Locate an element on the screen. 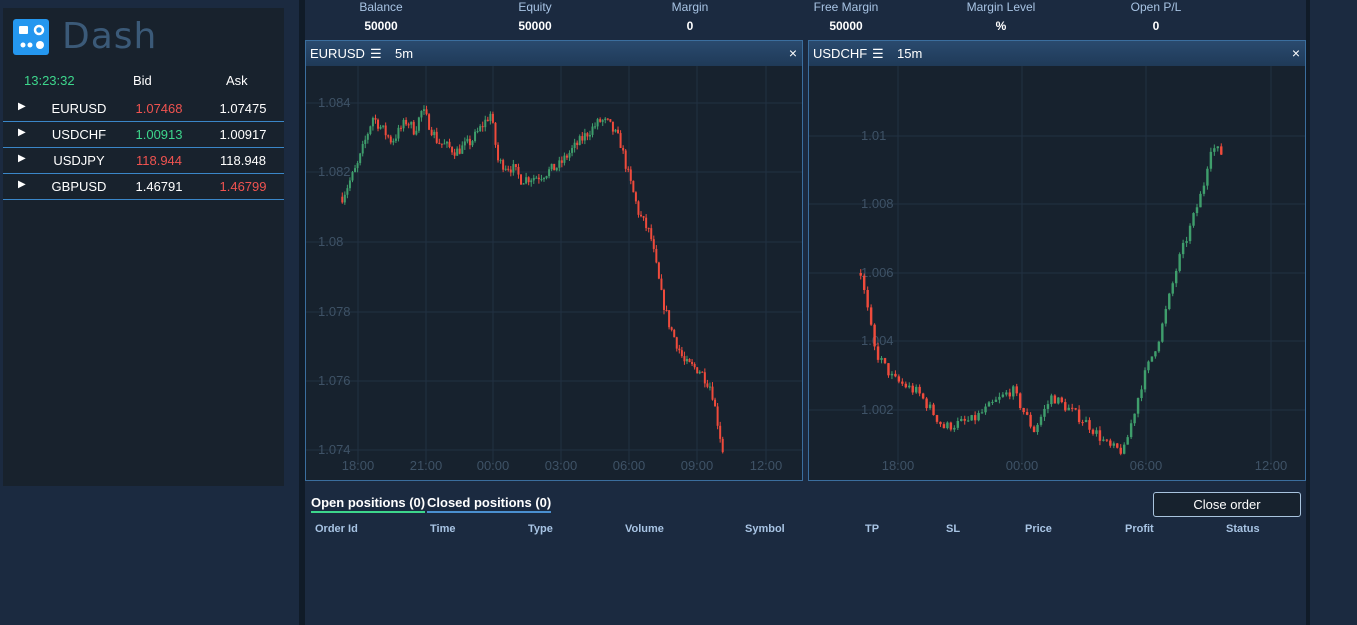 This screenshot has width=1357, height=625. column-header-sl: SL is located at coordinates (953, 529).